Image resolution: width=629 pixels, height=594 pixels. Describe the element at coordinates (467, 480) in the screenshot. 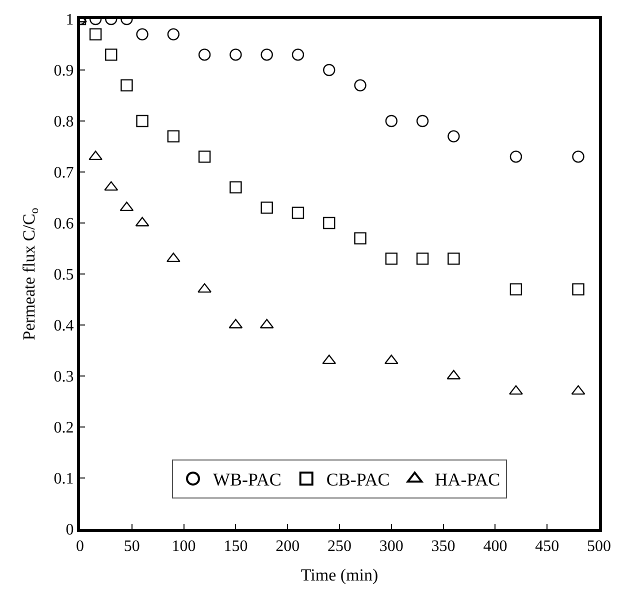

I see `legend-label: HA-PAC` at that location.